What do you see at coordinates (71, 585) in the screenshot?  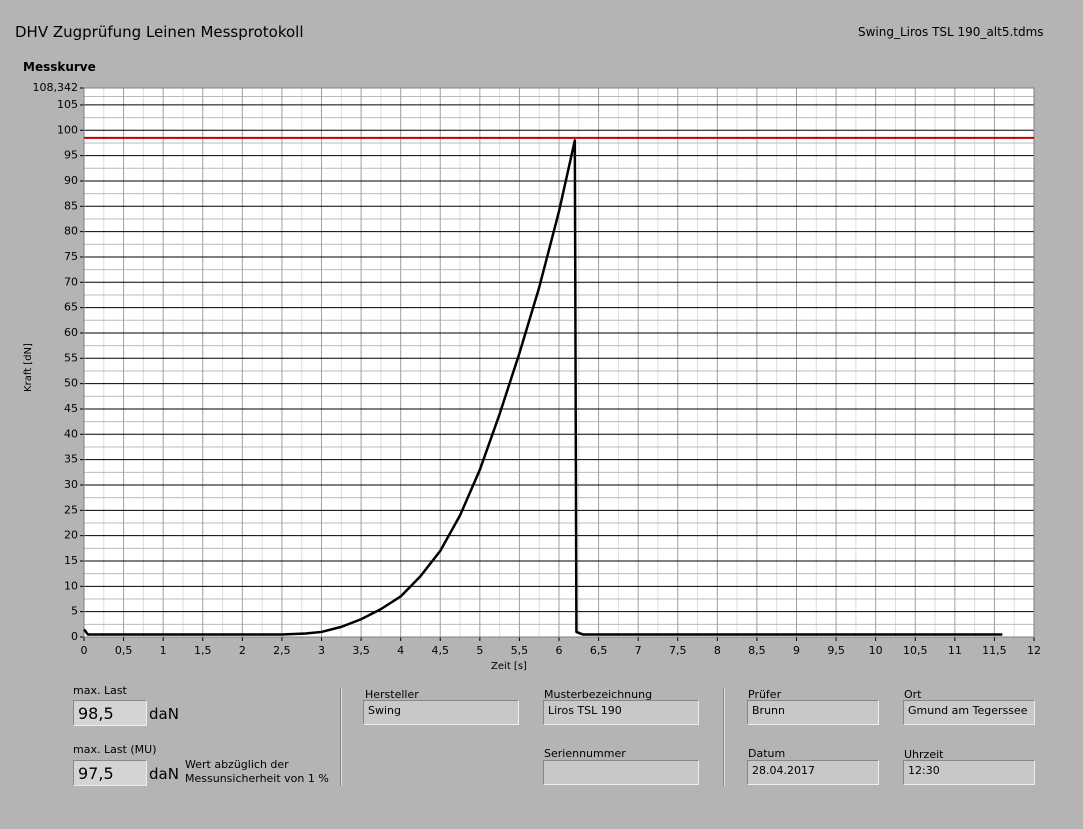 I see `y-tick-label: 10` at bounding box center [71, 585].